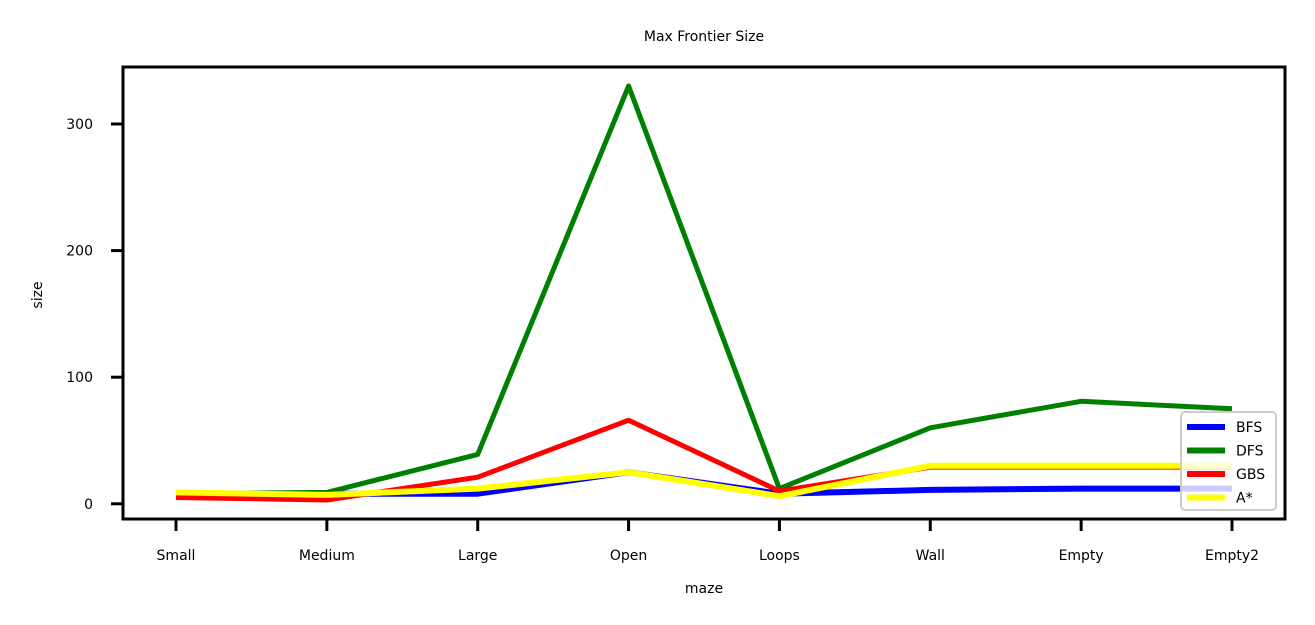 The width and height of the screenshot is (1315, 625). What do you see at coordinates (477, 556) in the screenshot?
I see `x-tick-label: Large` at bounding box center [477, 556].